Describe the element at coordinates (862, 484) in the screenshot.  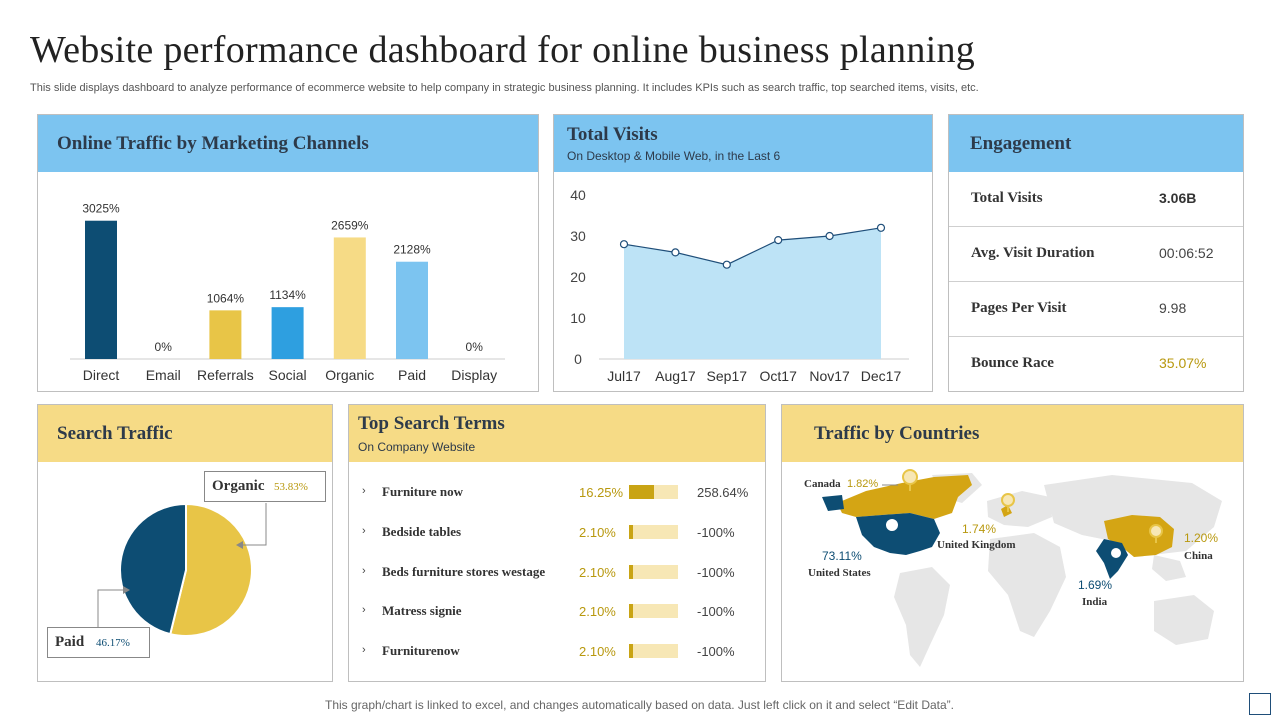
I see `country-value-canada: 1.82%` at that location.